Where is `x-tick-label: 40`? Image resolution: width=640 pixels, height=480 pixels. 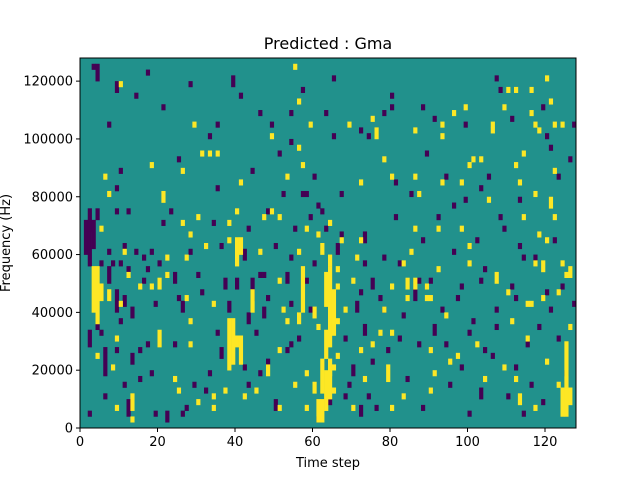
x-tick-label: 40 is located at coordinates (235, 442).